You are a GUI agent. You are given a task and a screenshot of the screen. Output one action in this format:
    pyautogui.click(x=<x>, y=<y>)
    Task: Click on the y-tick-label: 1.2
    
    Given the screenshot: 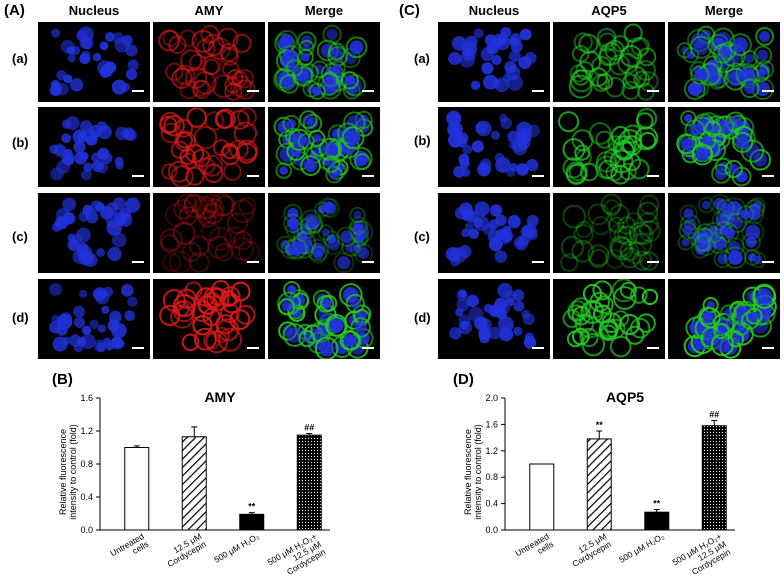 What is the action you would take?
    pyautogui.click(x=491, y=451)
    